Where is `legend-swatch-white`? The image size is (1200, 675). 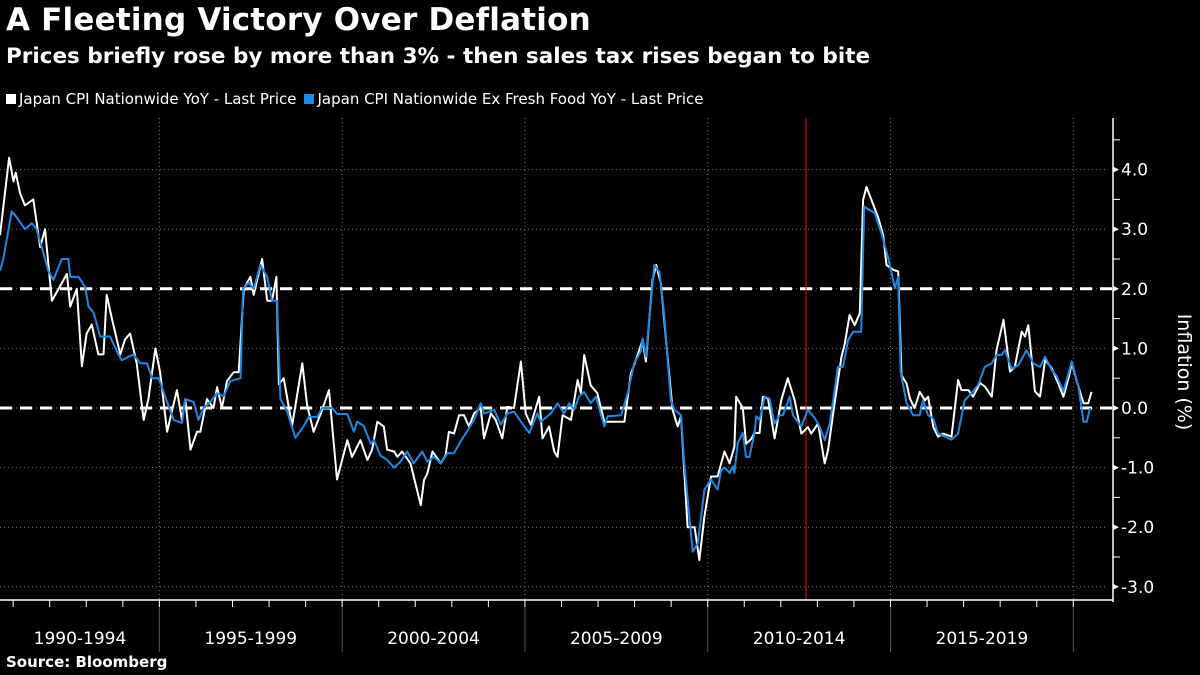
legend-swatch-white is located at coordinates (11, 99).